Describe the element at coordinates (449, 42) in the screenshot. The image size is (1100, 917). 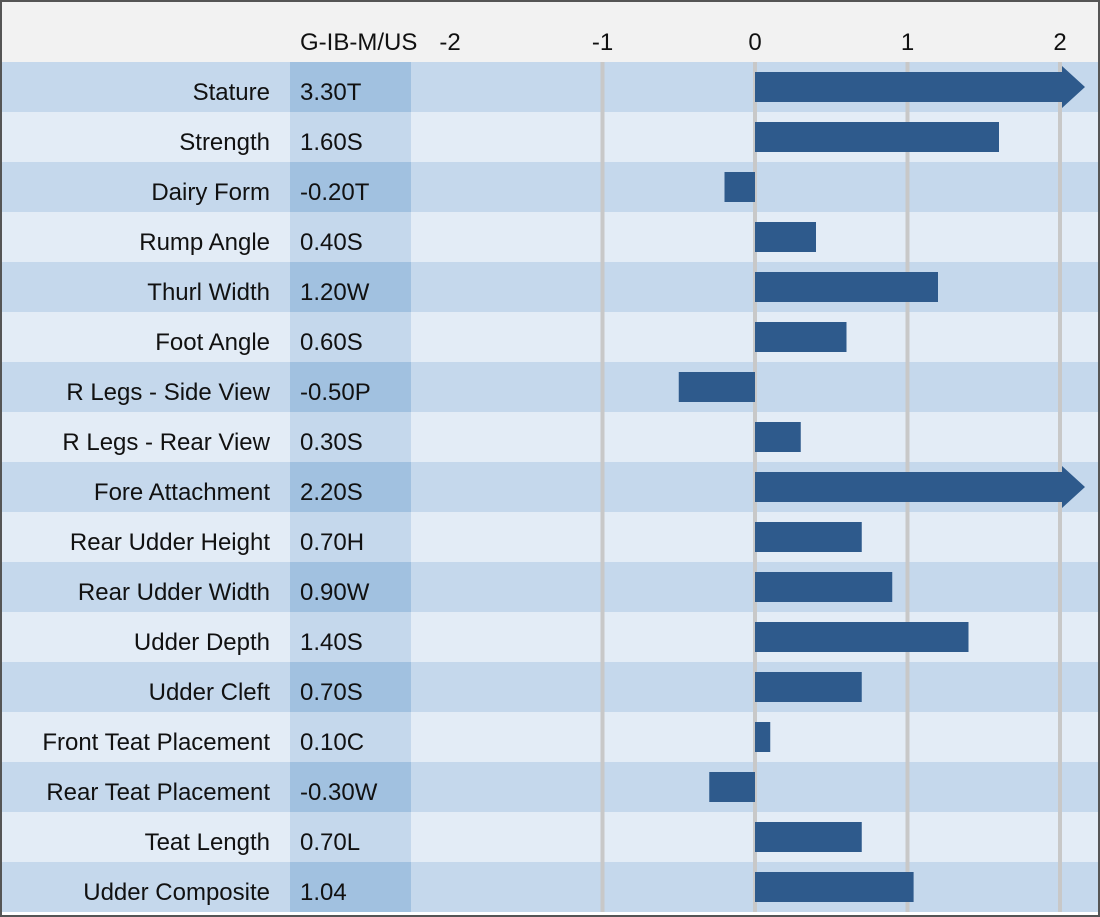
I see `x-tick-label: -2` at that location.